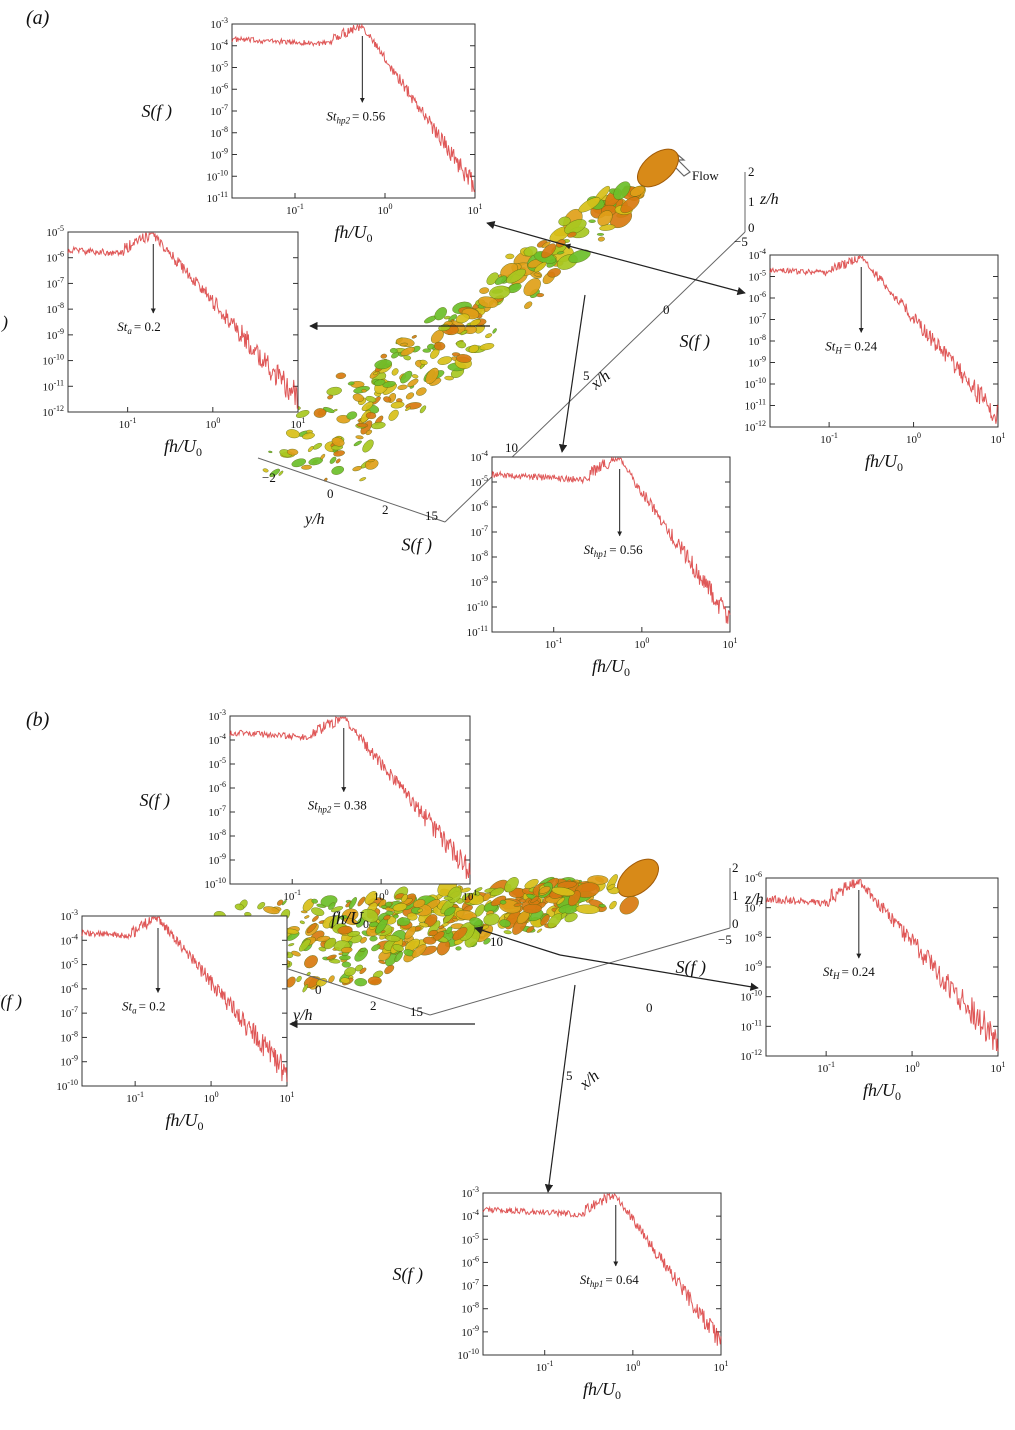 This screenshot has height=1430, width=1015. Describe the element at coordinates (292, 895) in the screenshot. I see `spectrum-x-tick-label: 10⁻¹` at that location.